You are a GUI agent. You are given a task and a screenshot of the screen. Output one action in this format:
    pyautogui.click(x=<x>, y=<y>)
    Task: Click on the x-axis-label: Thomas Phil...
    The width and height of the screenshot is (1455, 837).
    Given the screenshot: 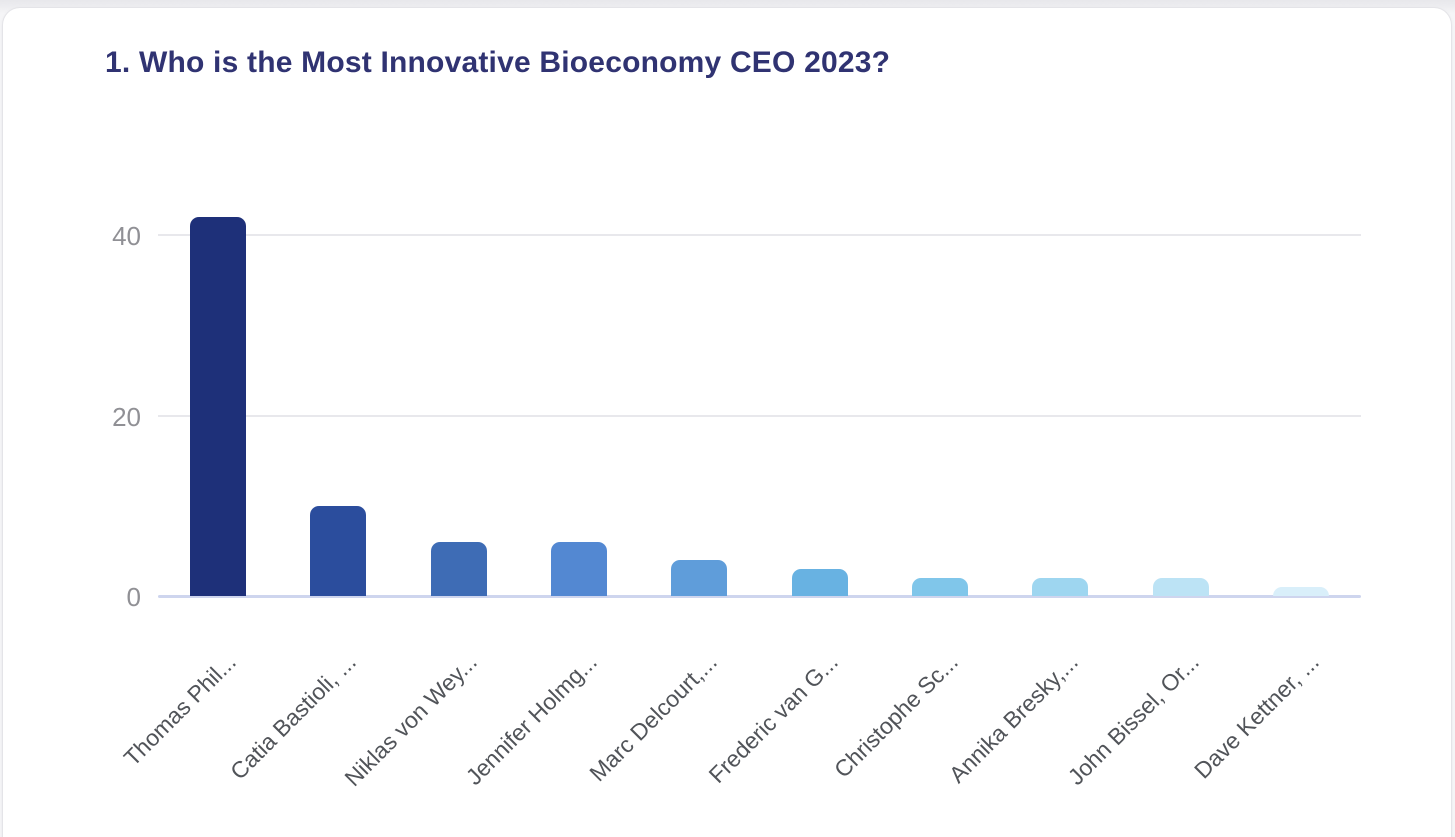 What is the action you would take?
    pyautogui.click(x=179, y=709)
    